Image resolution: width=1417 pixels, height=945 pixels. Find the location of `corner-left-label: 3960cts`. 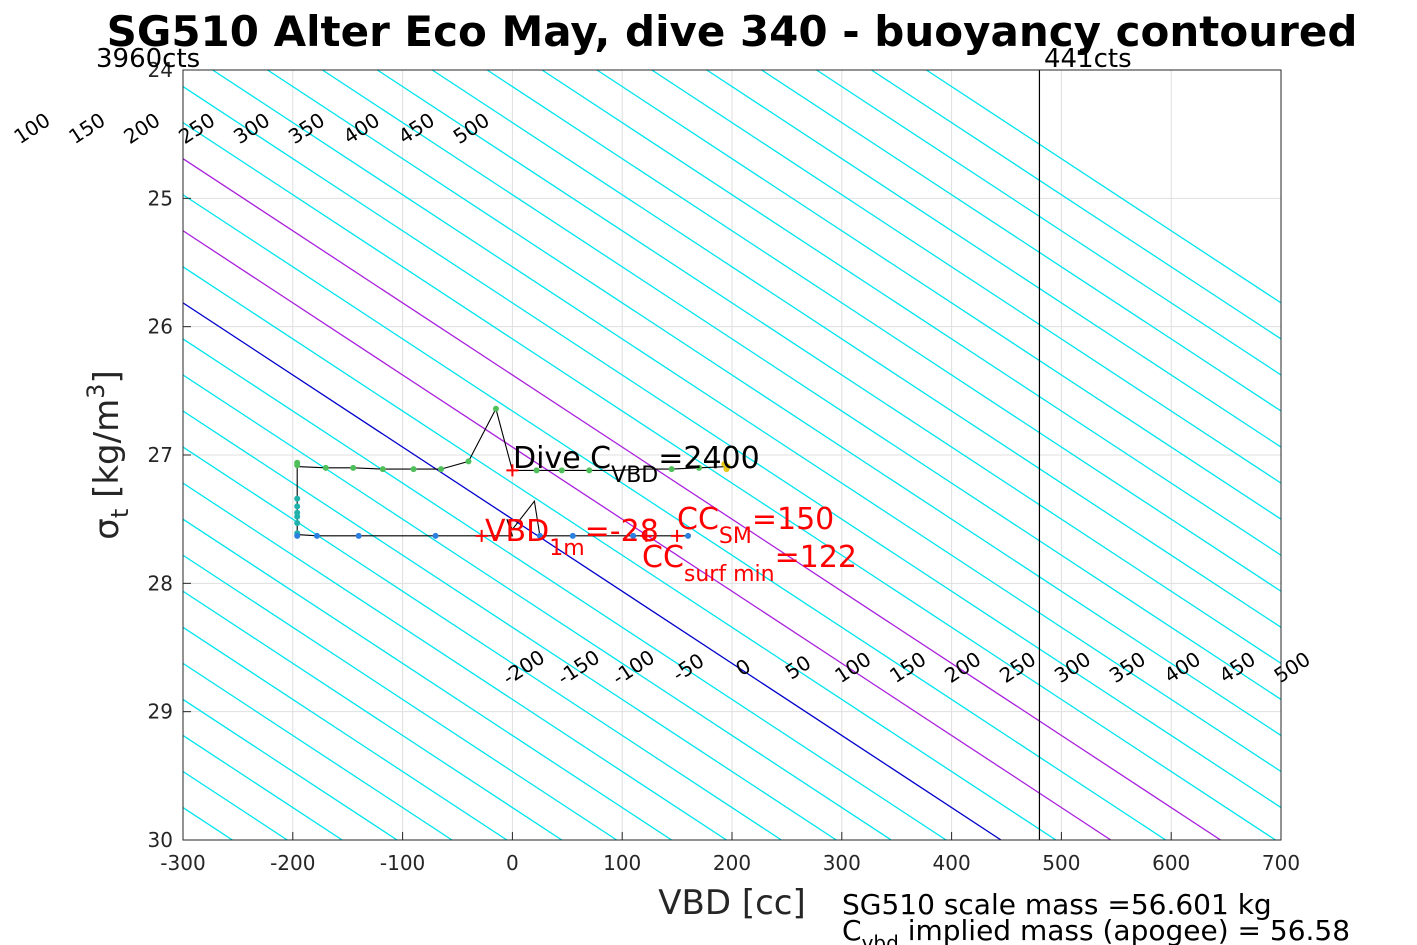

corner-left-label: 3960cts is located at coordinates (148, 59).